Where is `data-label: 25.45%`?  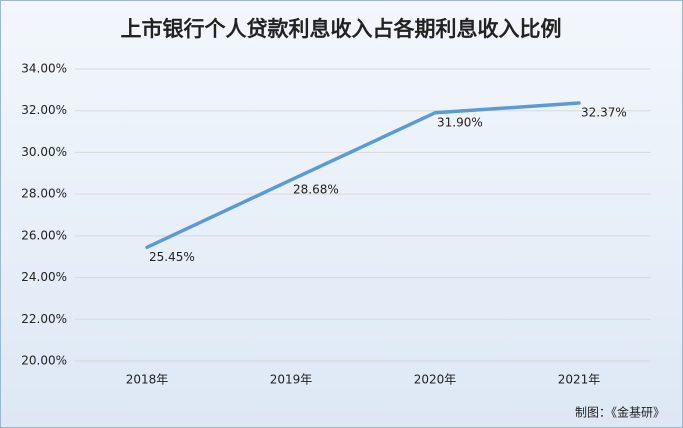 data-label: 25.45% is located at coordinates (172, 257).